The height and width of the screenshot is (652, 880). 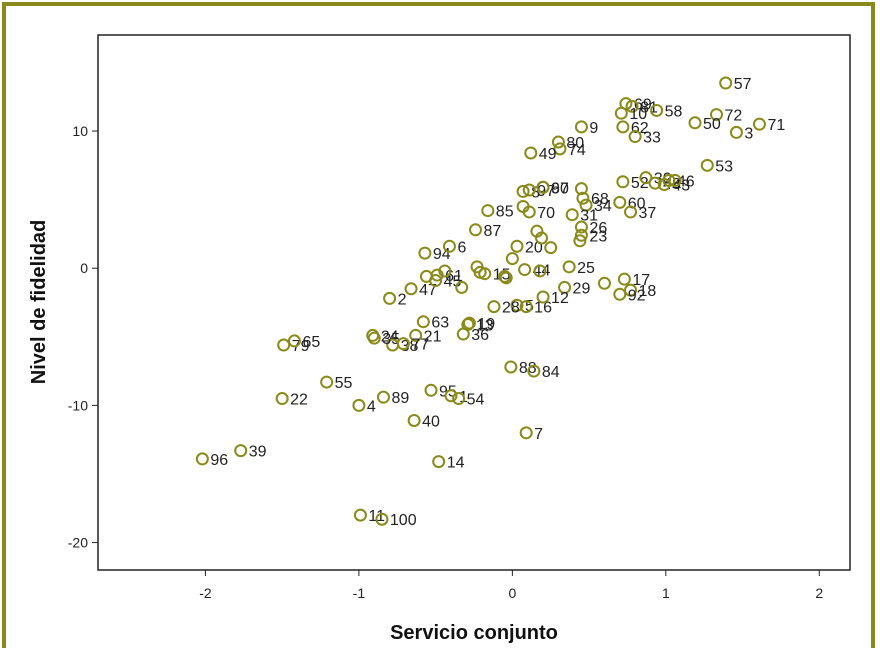 What do you see at coordinates (456, 463) in the screenshot?
I see `point-label: 14` at bounding box center [456, 463].